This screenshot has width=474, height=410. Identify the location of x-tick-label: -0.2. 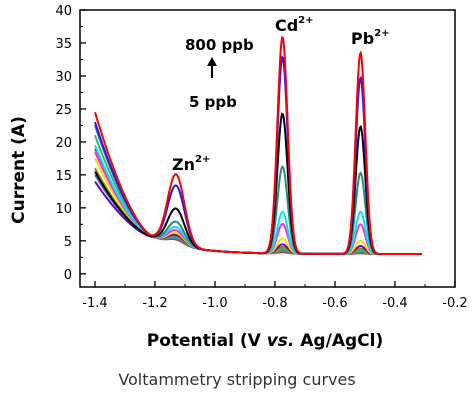
(454, 303).